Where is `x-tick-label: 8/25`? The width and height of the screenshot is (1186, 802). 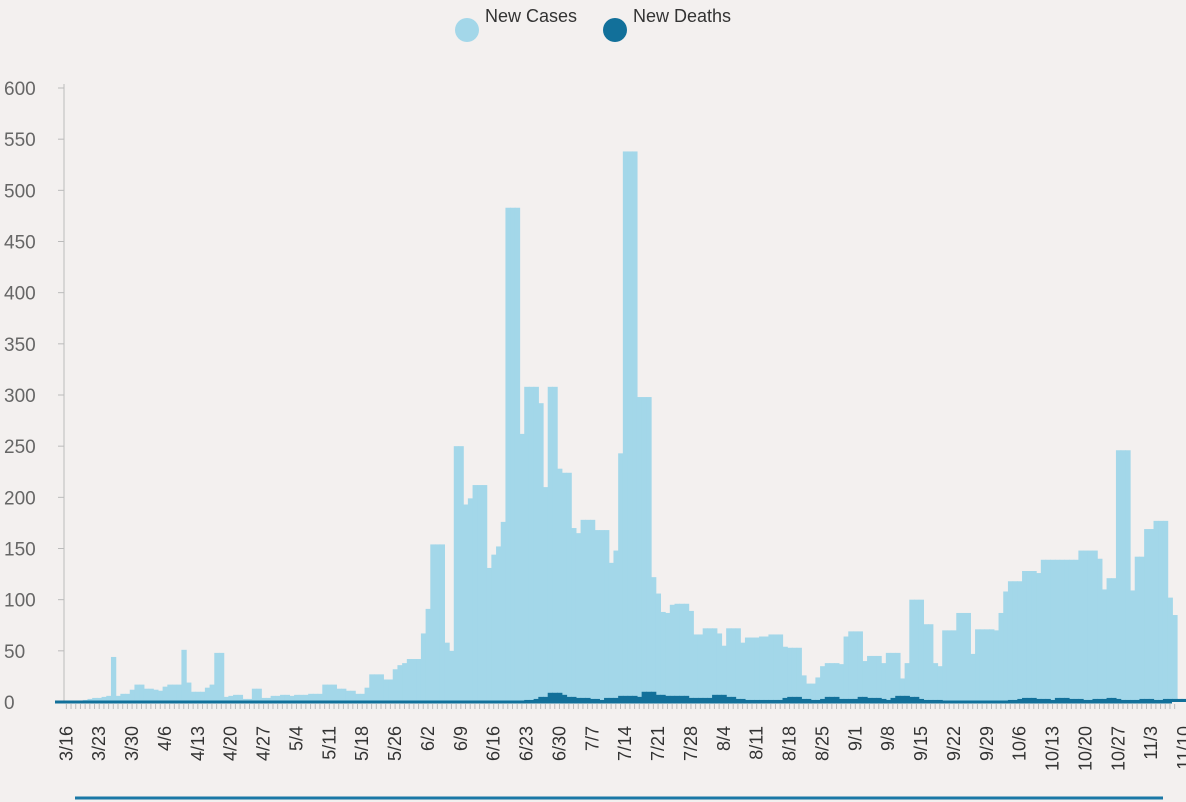 x-tick-label: 8/25 is located at coordinates (822, 743).